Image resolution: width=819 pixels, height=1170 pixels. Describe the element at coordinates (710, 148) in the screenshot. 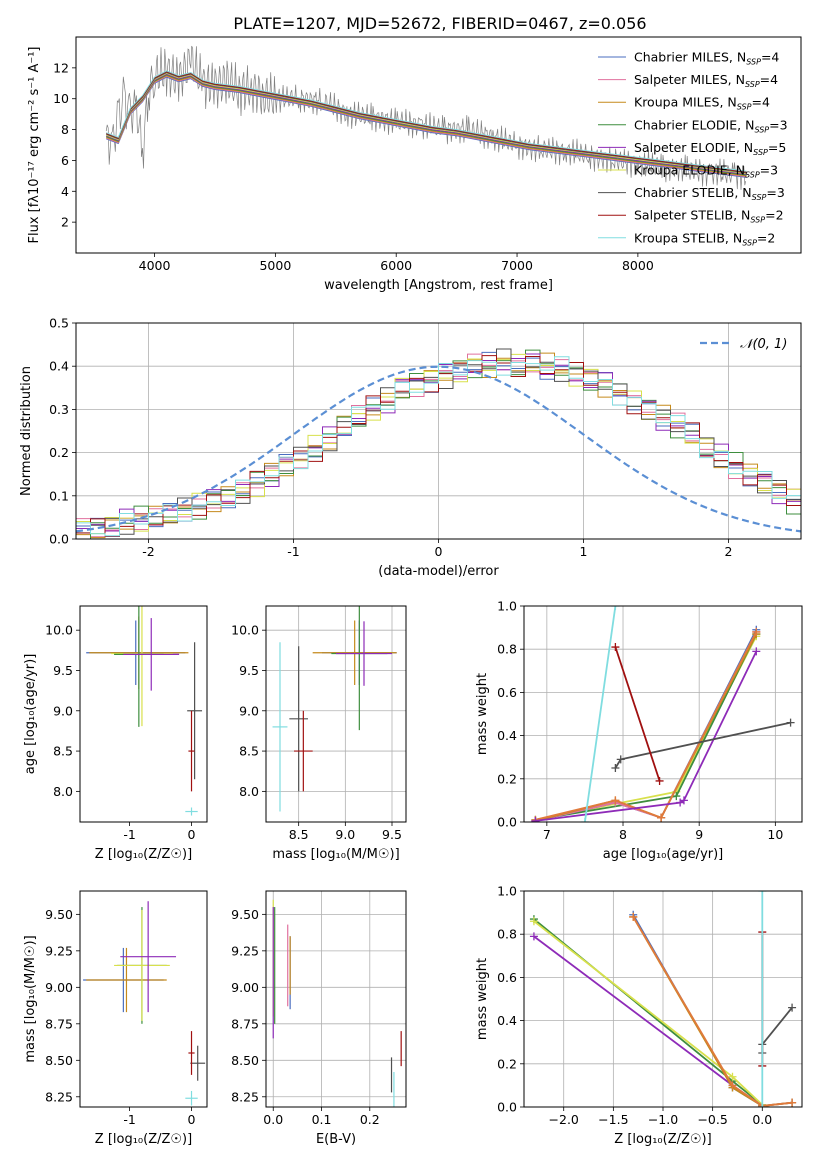

I see `legend-entry: Salpeter ELODIE, NSSP=5` at that location.